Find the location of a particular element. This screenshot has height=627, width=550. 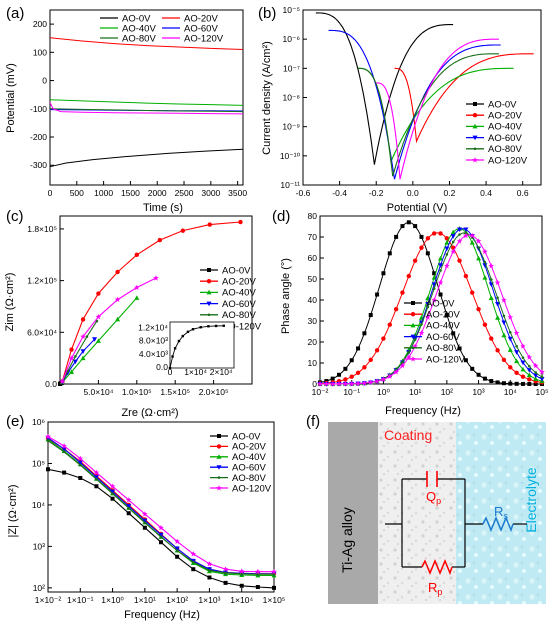

ytick-label-b-5: 10⁻⁶ is located at coordinates (291, 39).